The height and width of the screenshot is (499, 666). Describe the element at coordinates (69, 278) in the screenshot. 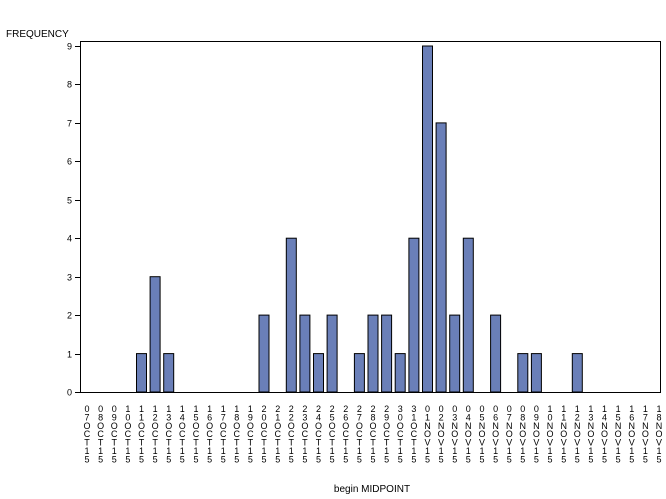

I see `y-tick-label: 3` at that location.